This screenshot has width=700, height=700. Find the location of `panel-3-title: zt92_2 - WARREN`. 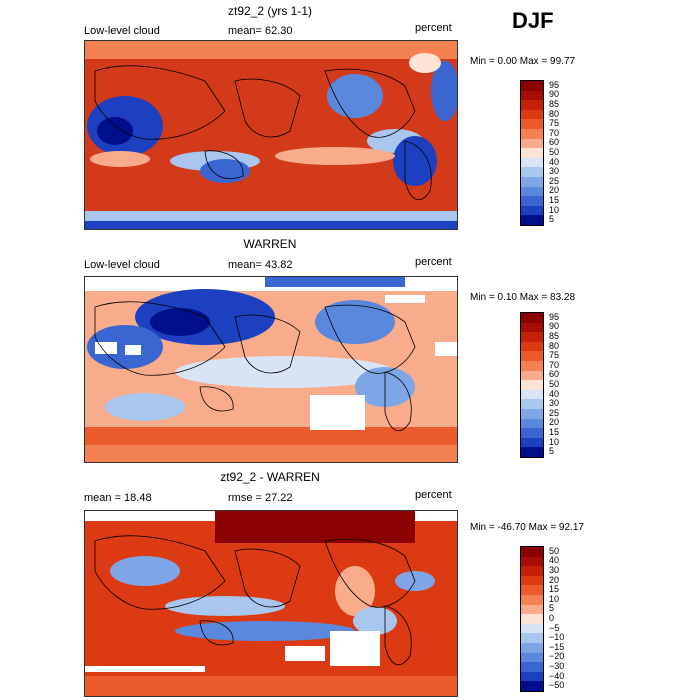

panel-3-title: zt92_2 - WARREN is located at coordinates (270, 477).